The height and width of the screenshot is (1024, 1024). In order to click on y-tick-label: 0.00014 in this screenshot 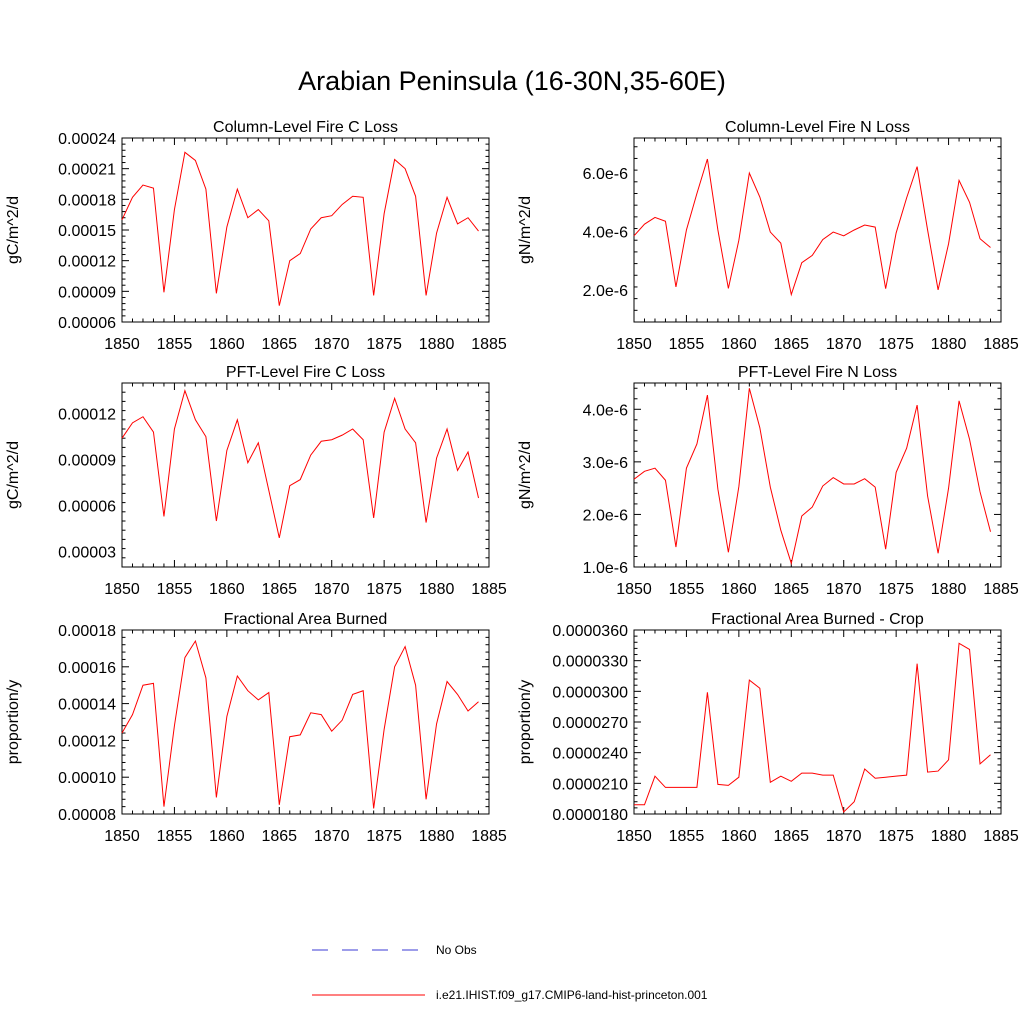, I will do `click(87, 705)`.